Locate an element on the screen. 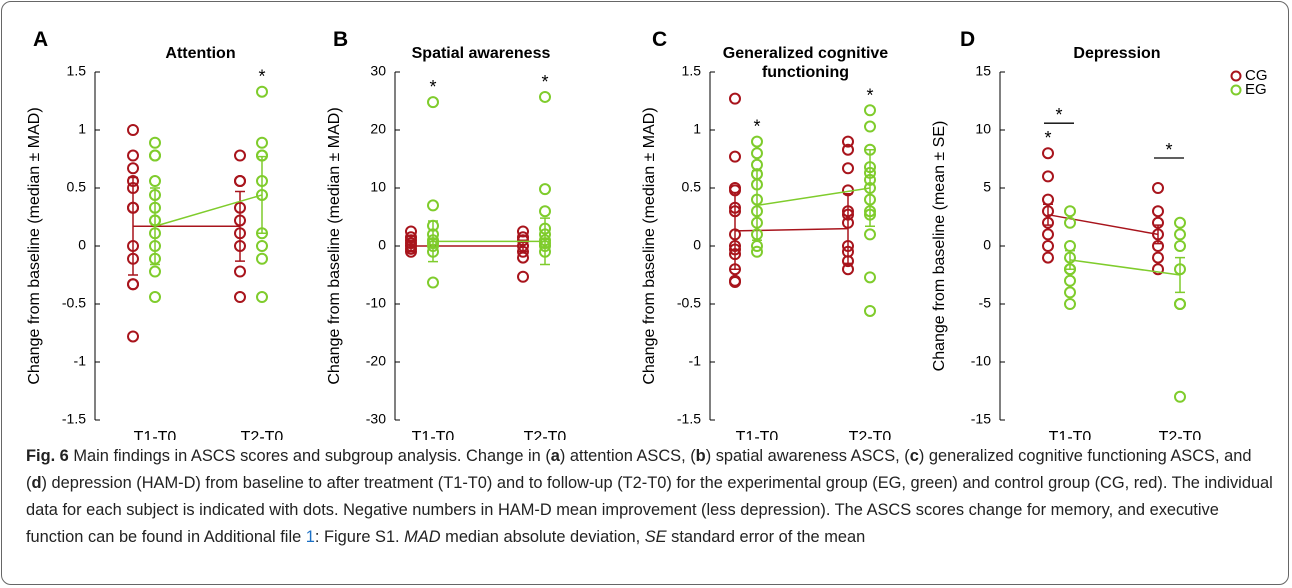  y-tick-label: 10 is located at coordinates (983, 129).